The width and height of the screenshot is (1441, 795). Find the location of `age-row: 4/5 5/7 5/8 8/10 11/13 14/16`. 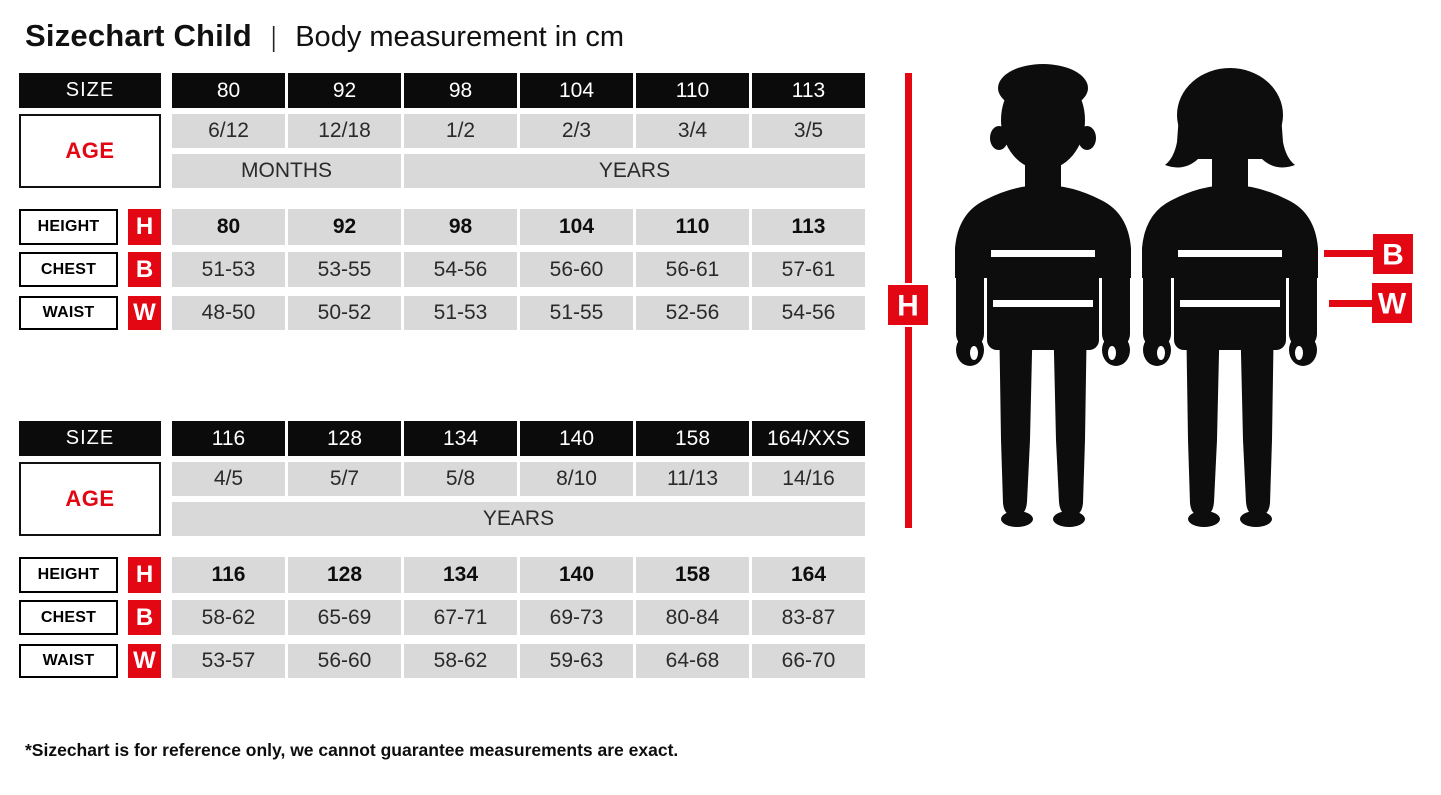

age-row: 4/5 5/7 5/8 8/10 11/13 14/16 is located at coordinates (442, 479).